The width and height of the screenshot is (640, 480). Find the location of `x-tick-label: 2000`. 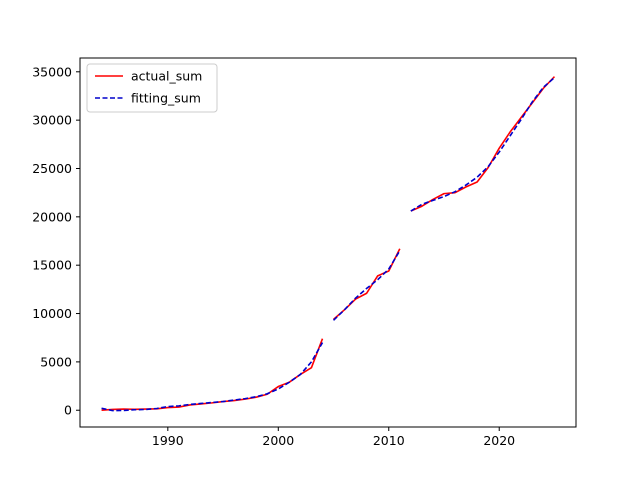

x-tick-label: 2000 is located at coordinates (278, 440).